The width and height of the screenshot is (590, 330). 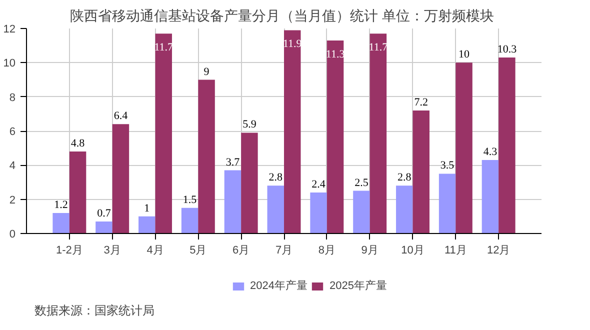 I want to click on data-label: 5.9, so click(x=249, y=124).